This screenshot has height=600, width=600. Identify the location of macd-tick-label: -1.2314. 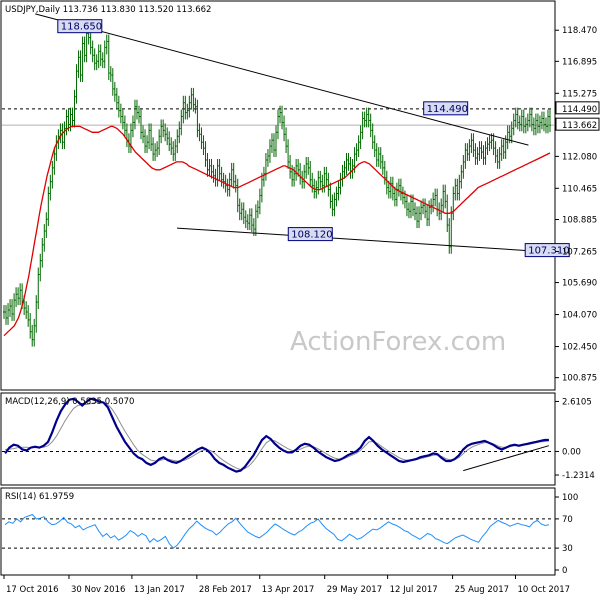
(578, 476).